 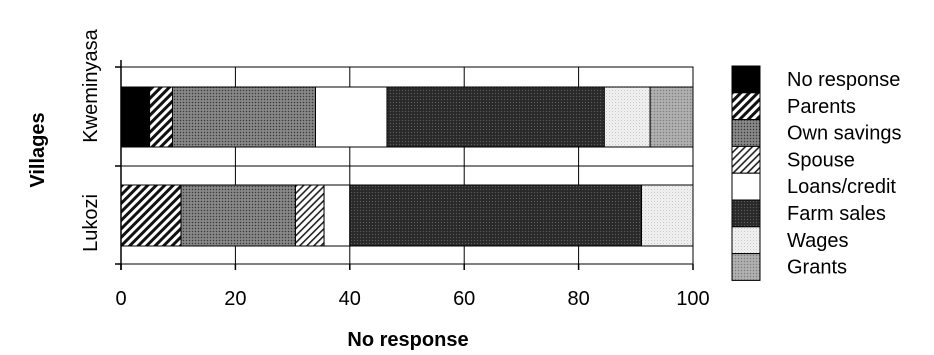 I want to click on legend-label: Loans/credit, so click(x=841, y=187).